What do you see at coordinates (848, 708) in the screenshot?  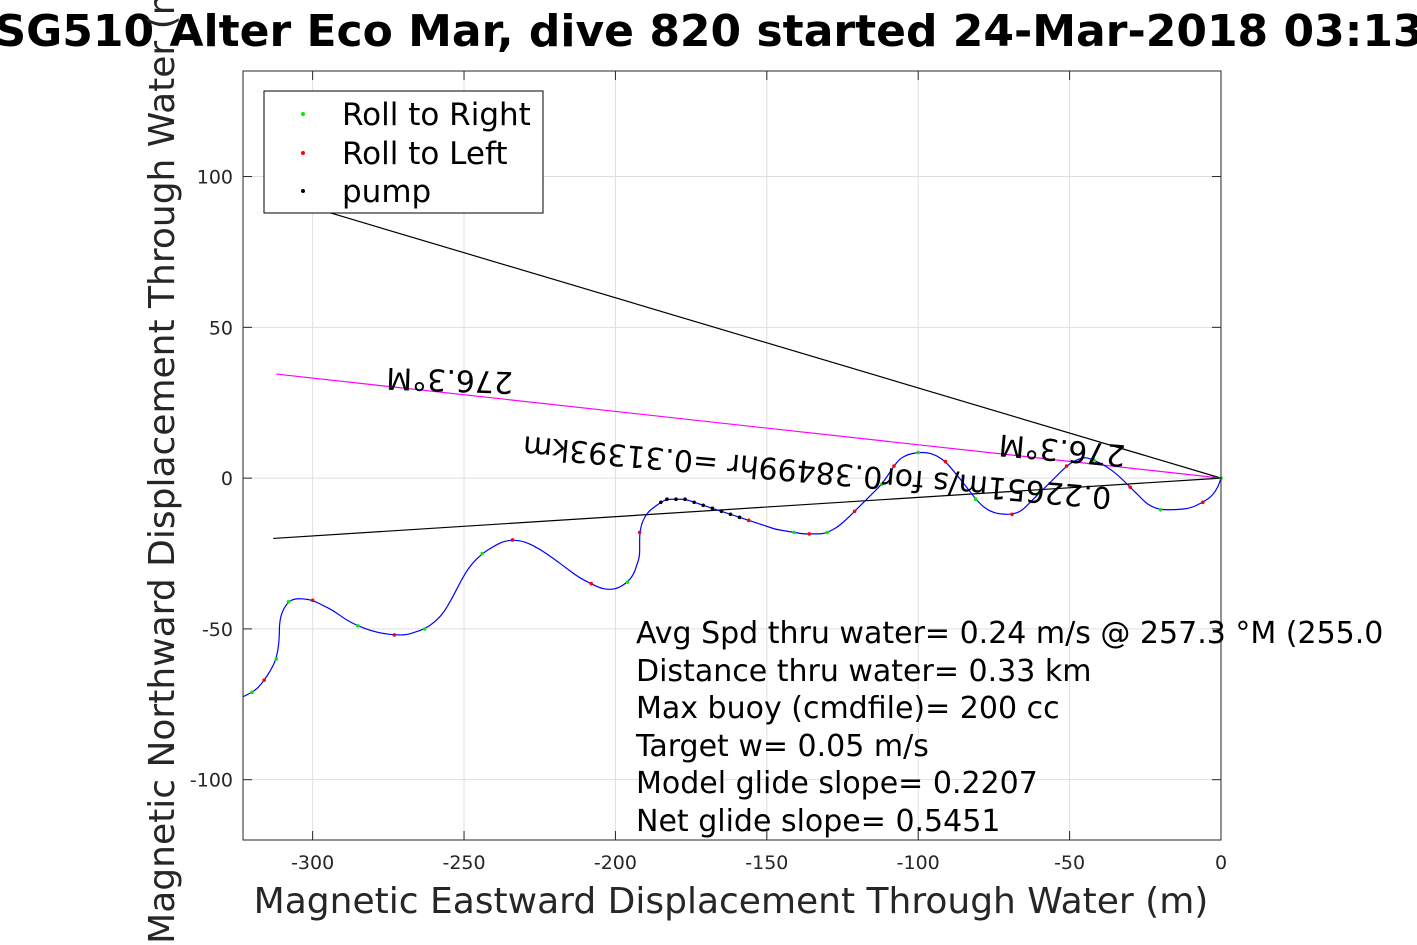 I see `stat-max-buoy: Max buoy (cmdfile)= 200 cc` at bounding box center [848, 708].